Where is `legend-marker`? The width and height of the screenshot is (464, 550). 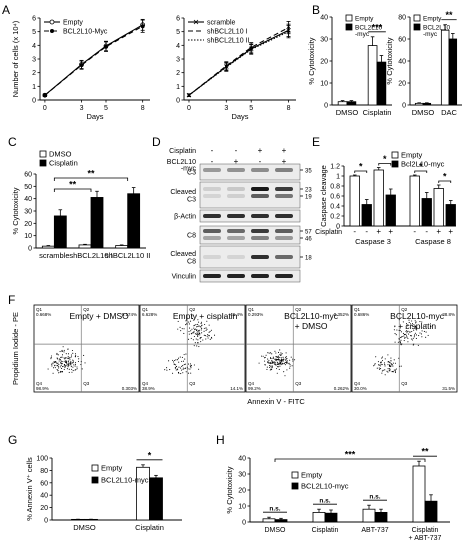 legend-marker is located at coordinates (196, 22).